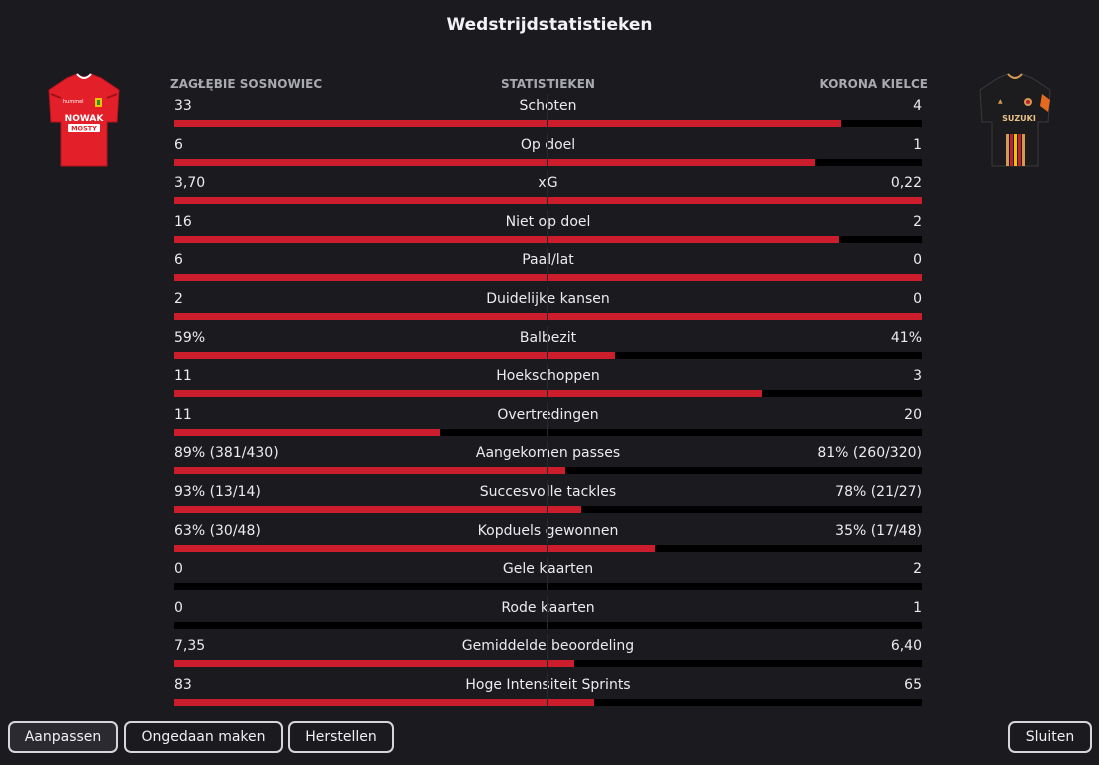 This screenshot has height=765, width=1099. I want to click on stat-home-value: 63% (30/48), so click(217, 530).